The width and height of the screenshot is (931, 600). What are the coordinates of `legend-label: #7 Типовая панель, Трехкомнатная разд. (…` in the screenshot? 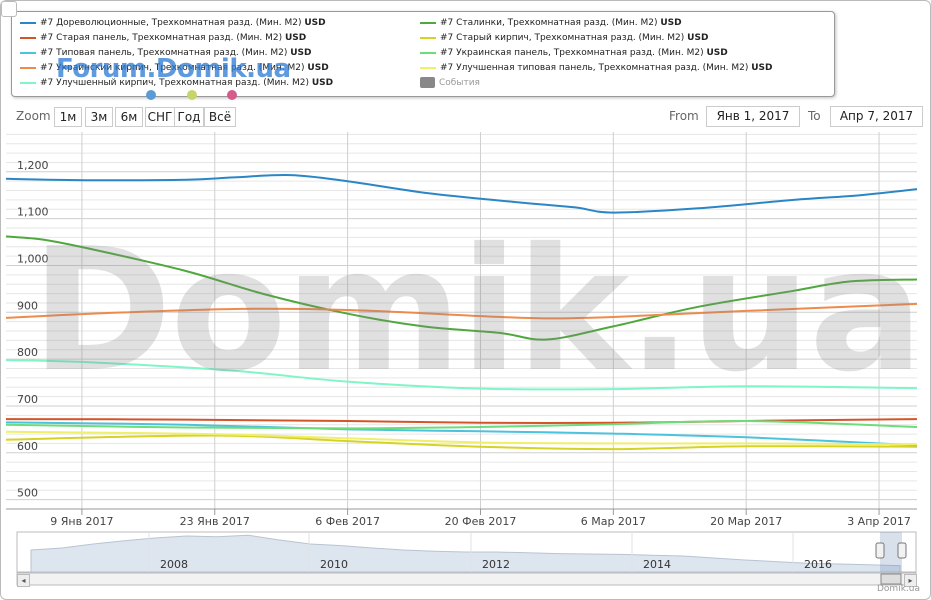 It's located at (165, 53).